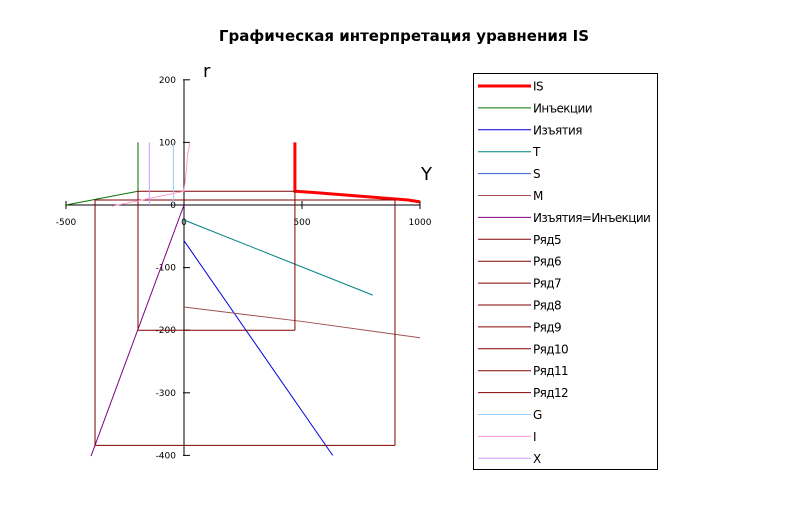 This screenshot has width=807, height=528. Describe the element at coordinates (166, 394) in the screenshot. I see `y-tick-label: -300` at that location.